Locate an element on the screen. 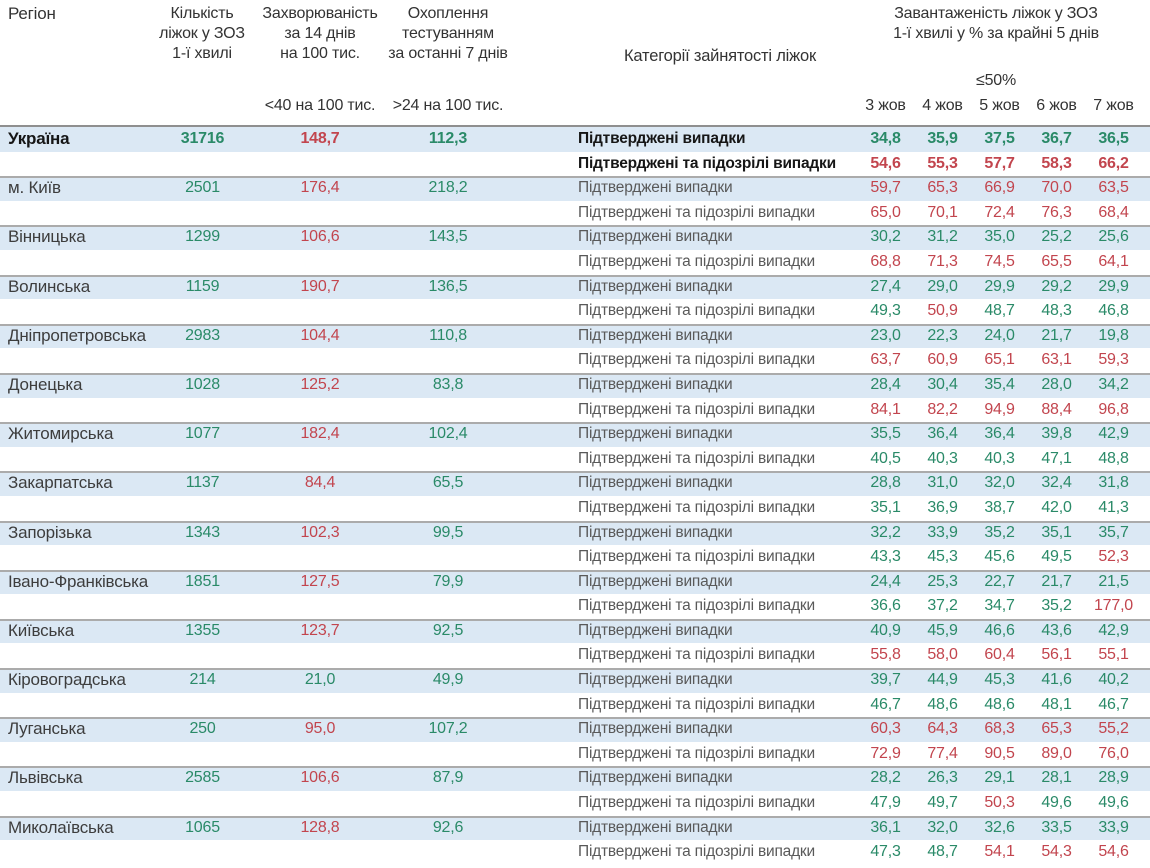  occupancy-value: 48,1 is located at coordinates (1056, 704).